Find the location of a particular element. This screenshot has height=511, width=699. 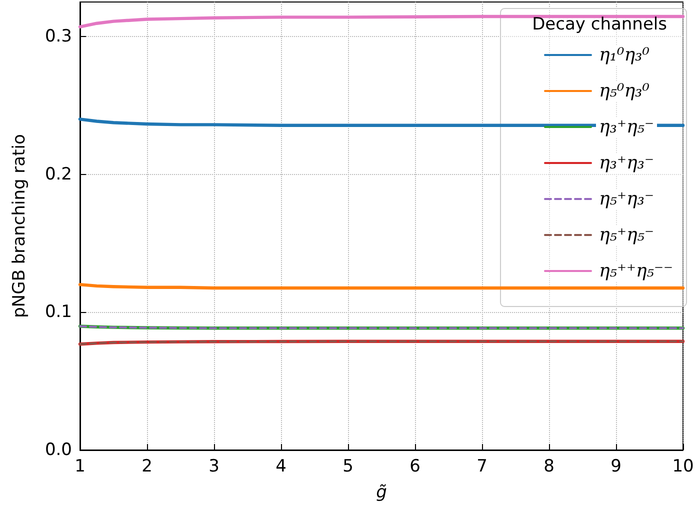

x-tick-label: 8 is located at coordinates (549, 466).